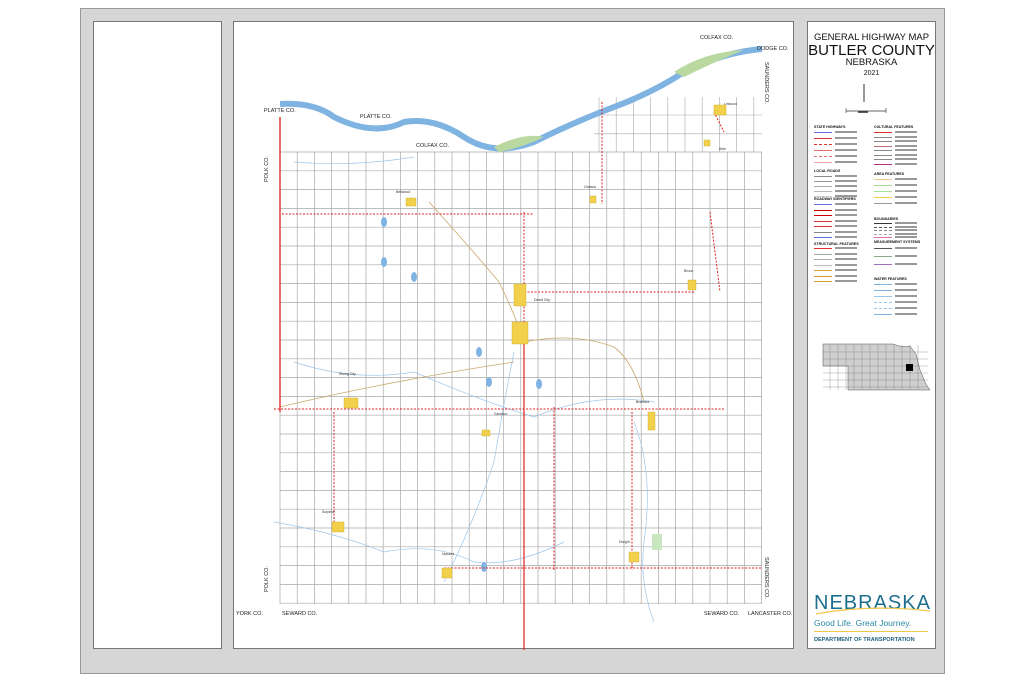  Describe the element at coordinates (657, 542) in the screenshot. I see `wildlife-area` at that location.